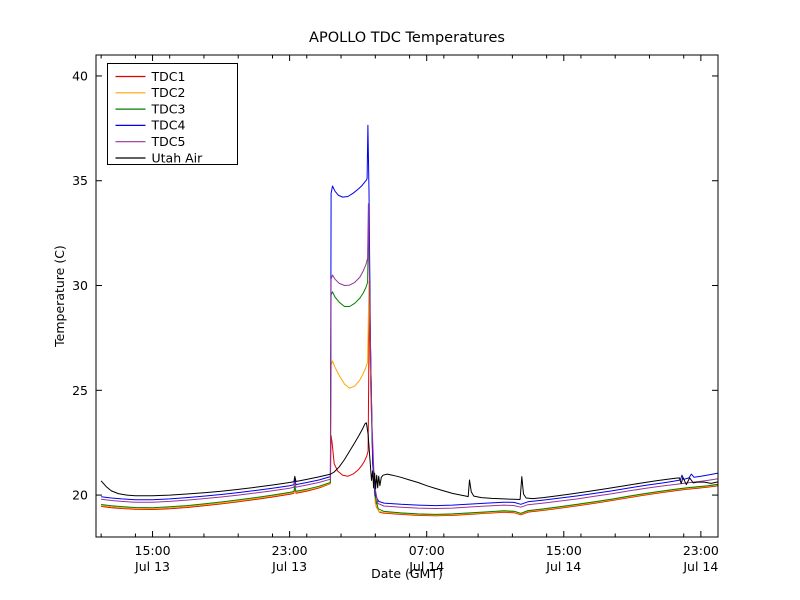 The width and height of the screenshot is (800, 600). What do you see at coordinates (168, 92) in the screenshot?
I see `legend-label: TDC2` at bounding box center [168, 92].